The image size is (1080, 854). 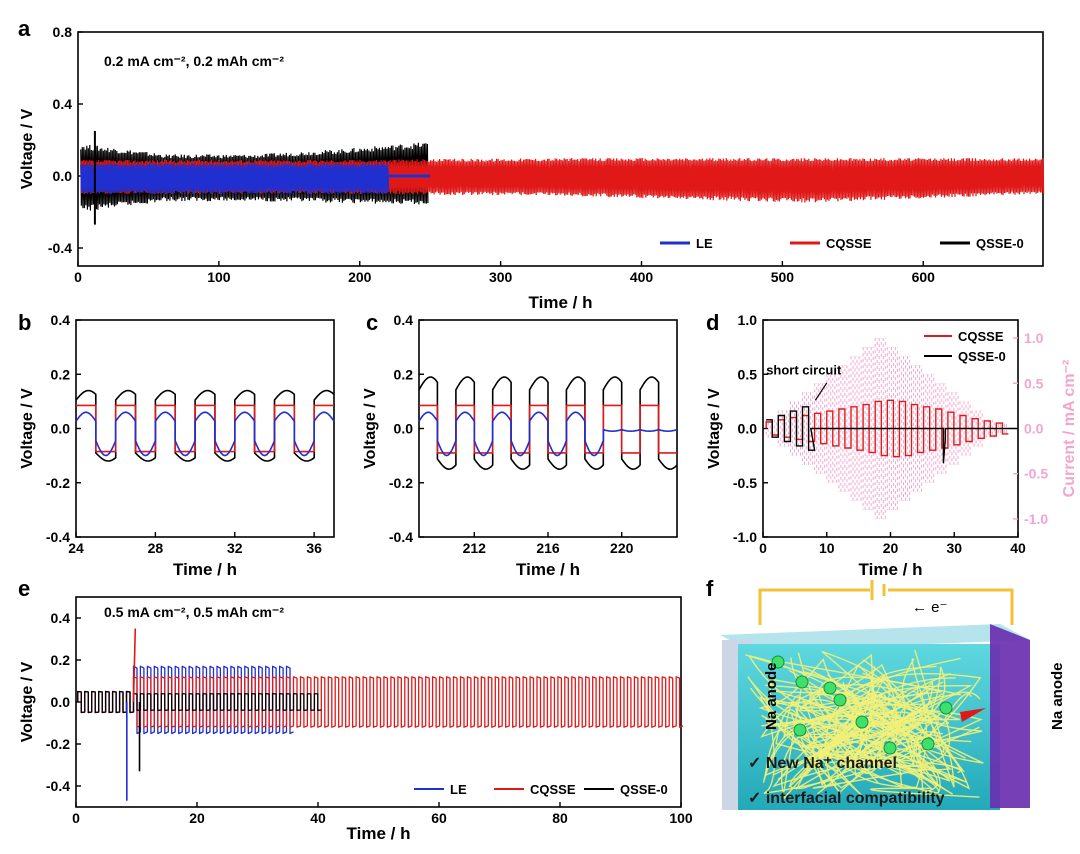 What do you see at coordinates (973, 715) in the screenshot?
I see `ion-arrow-icon` at bounding box center [973, 715].